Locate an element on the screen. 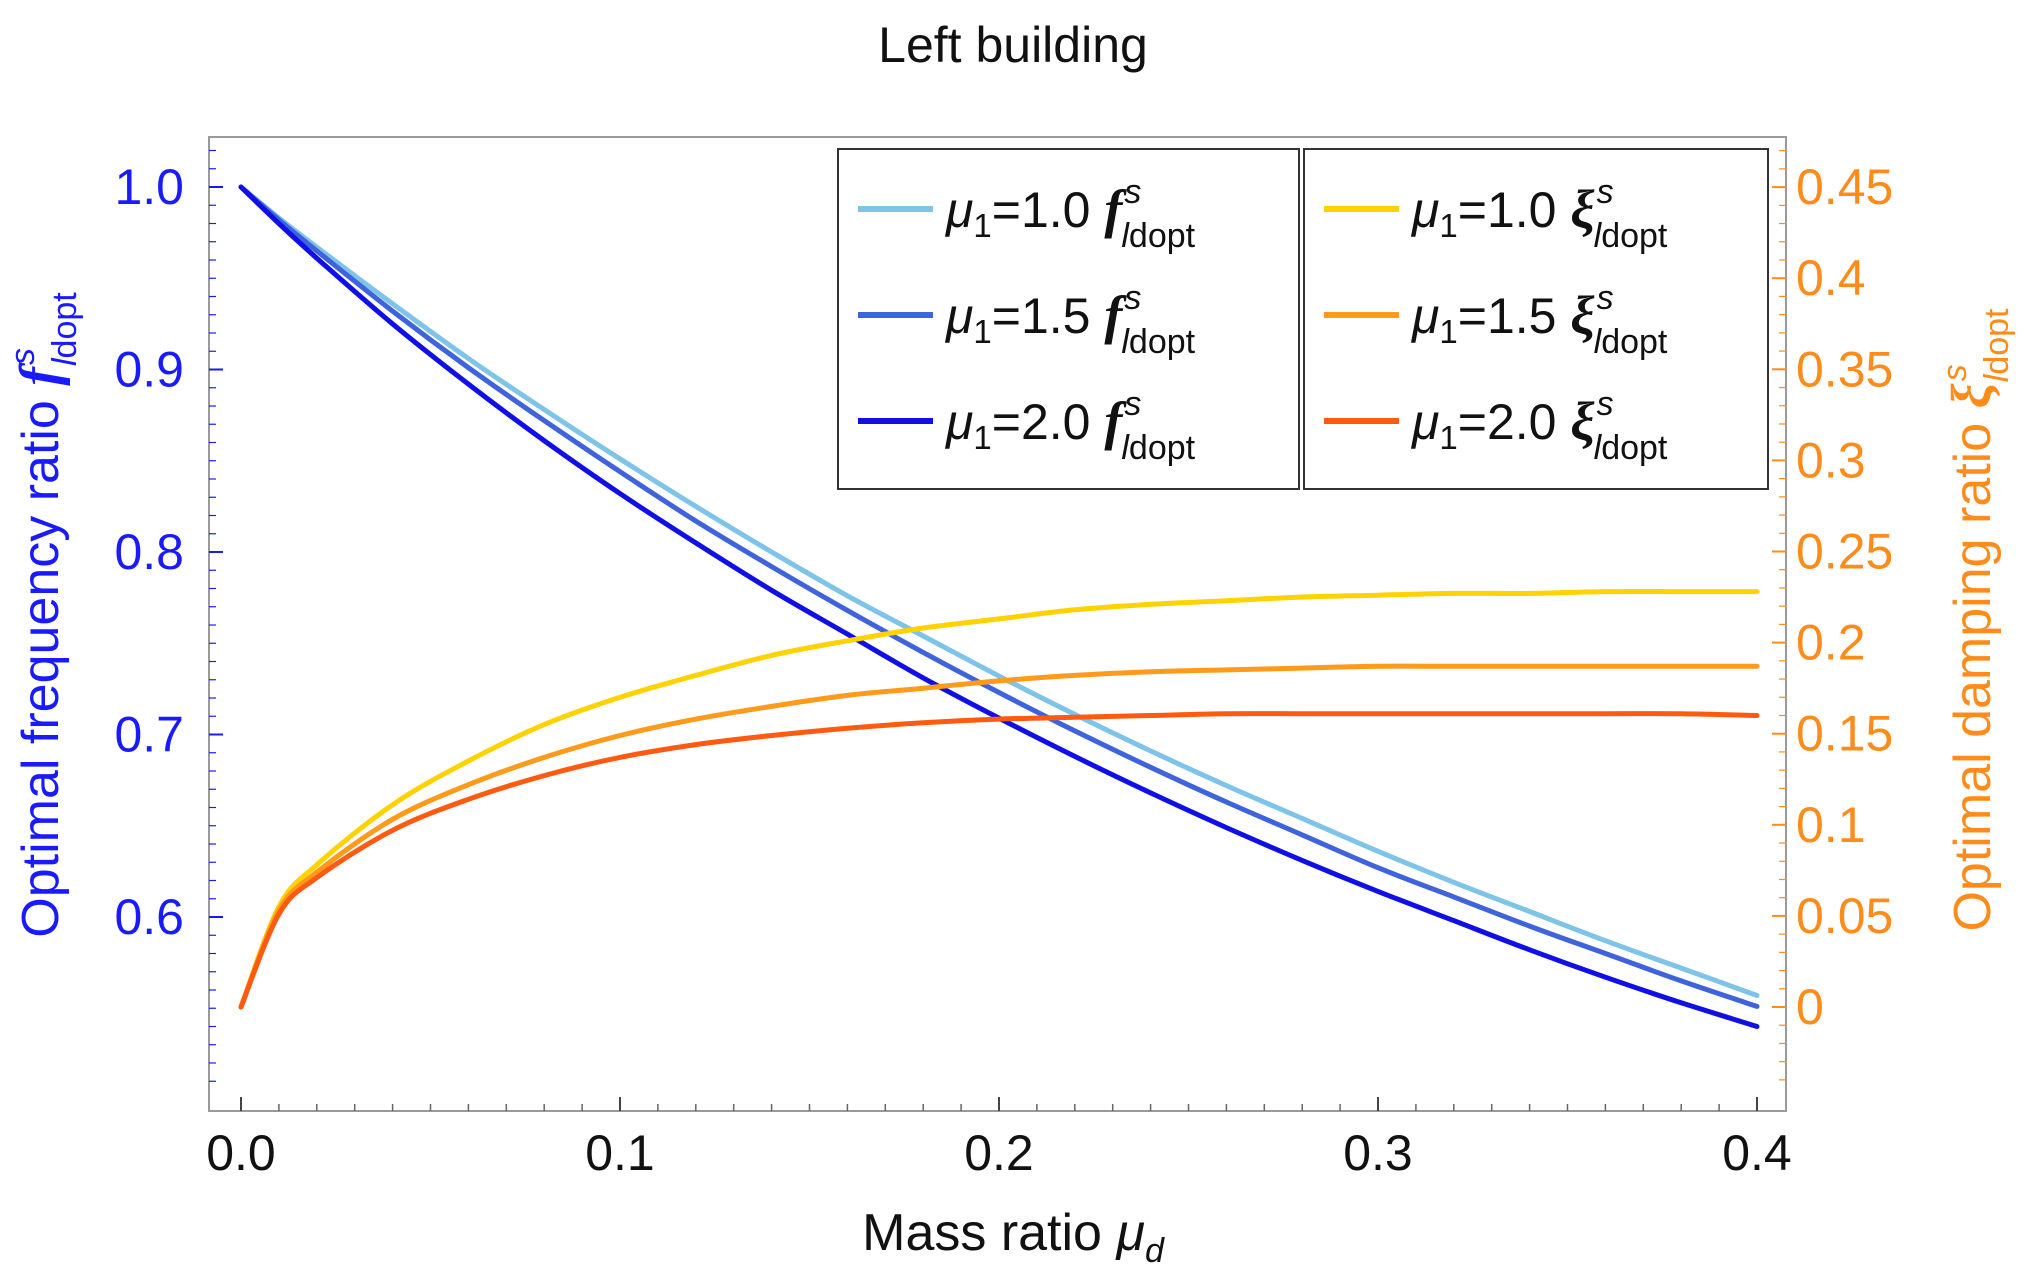 This screenshot has width=2027, height=1288. chart-title: Left building is located at coordinates (1013, 45).